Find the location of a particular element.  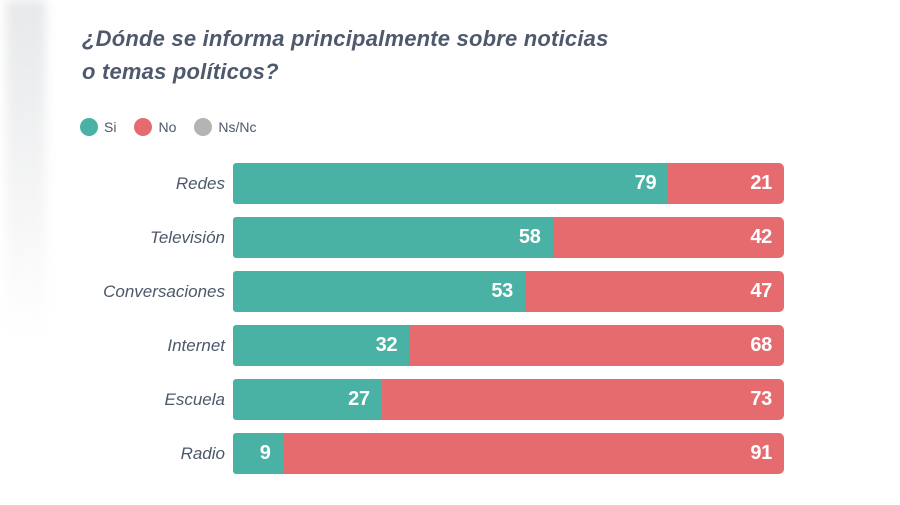

legend-label-nsnc: Ns/Nc is located at coordinates (237, 127).